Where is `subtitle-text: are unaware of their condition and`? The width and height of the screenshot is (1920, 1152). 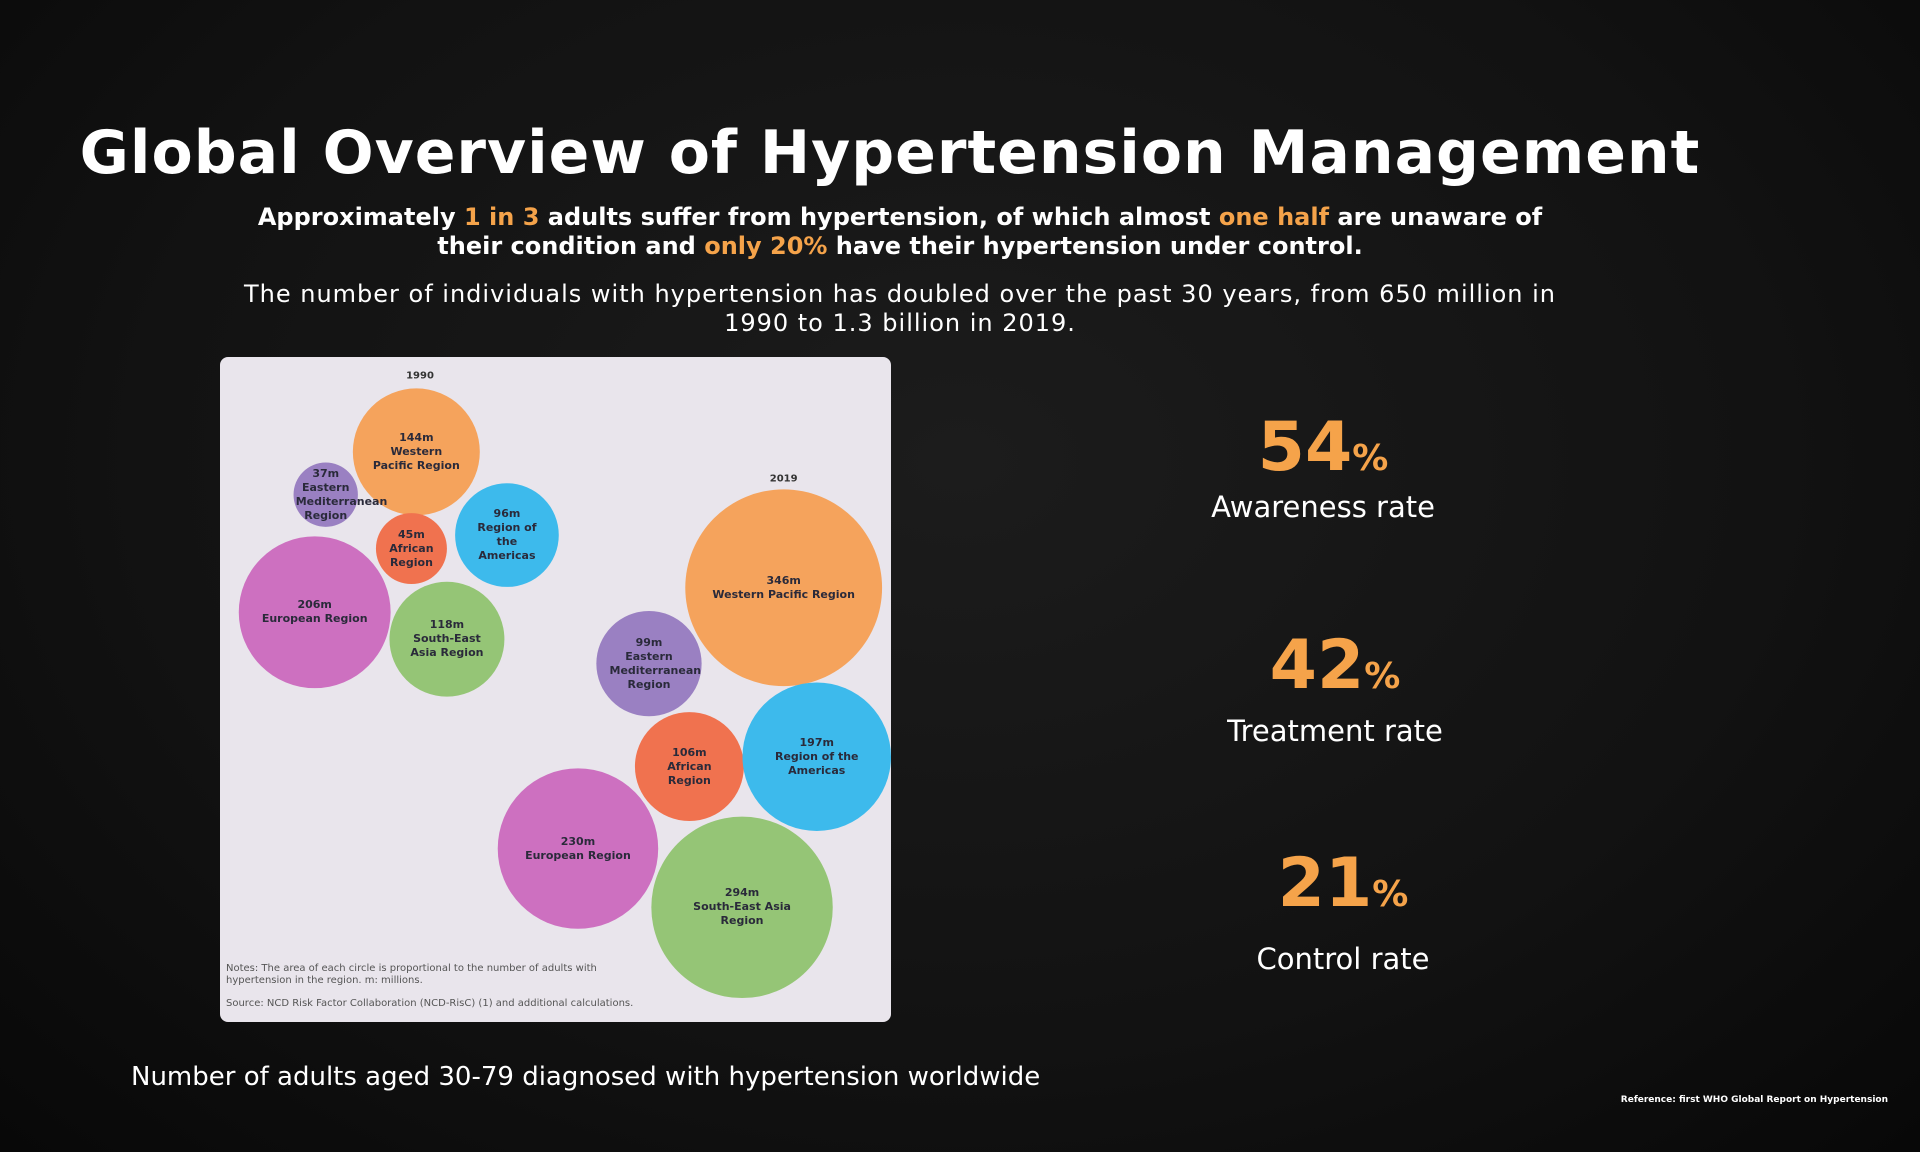
subtitle-text: are unaware of their condition and is located at coordinates (990, 231).